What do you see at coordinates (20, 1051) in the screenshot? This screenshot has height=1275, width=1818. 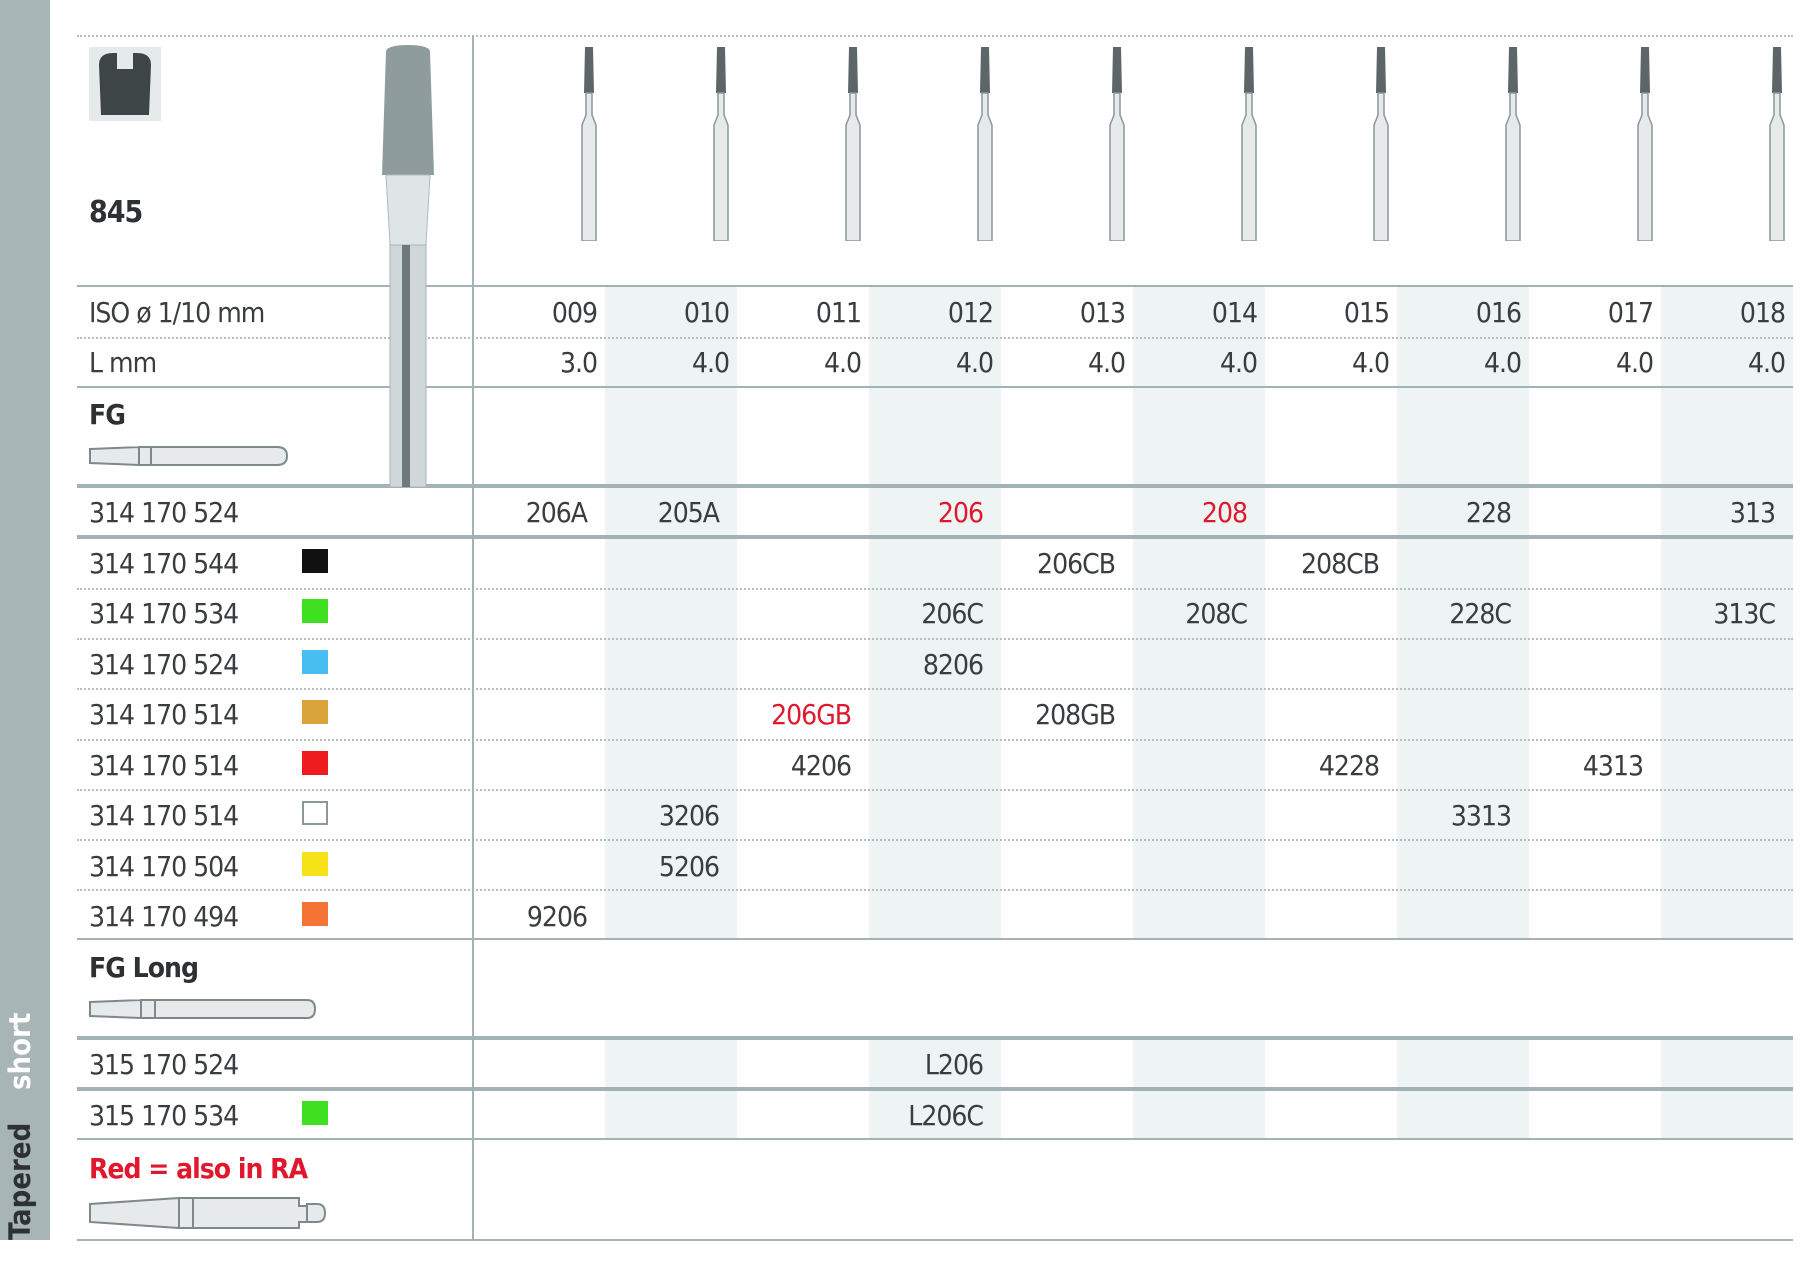 I see `sidebar-label-short: short` at bounding box center [20, 1051].